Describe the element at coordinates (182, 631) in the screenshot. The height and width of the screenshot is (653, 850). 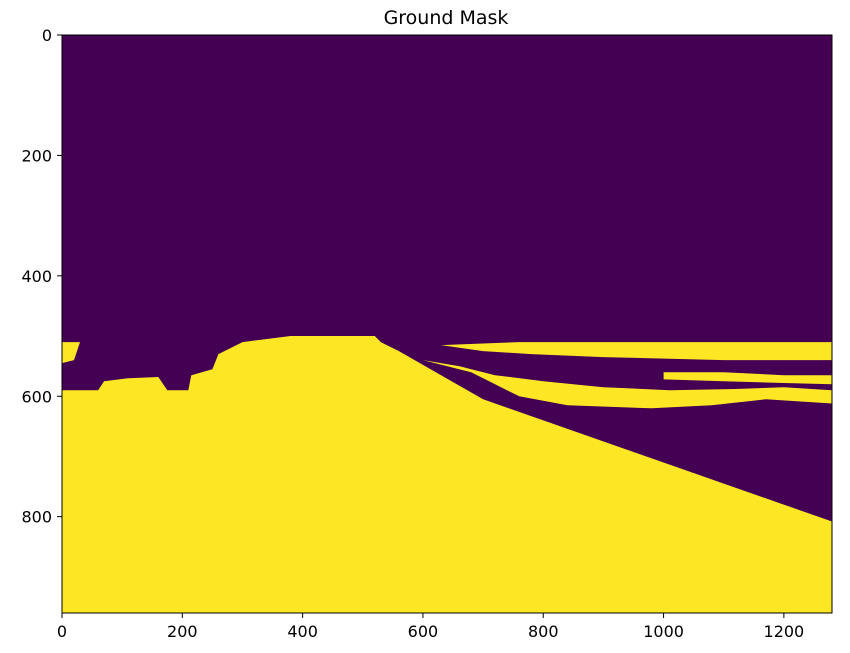
I see `x-tick-label: 200` at that location.